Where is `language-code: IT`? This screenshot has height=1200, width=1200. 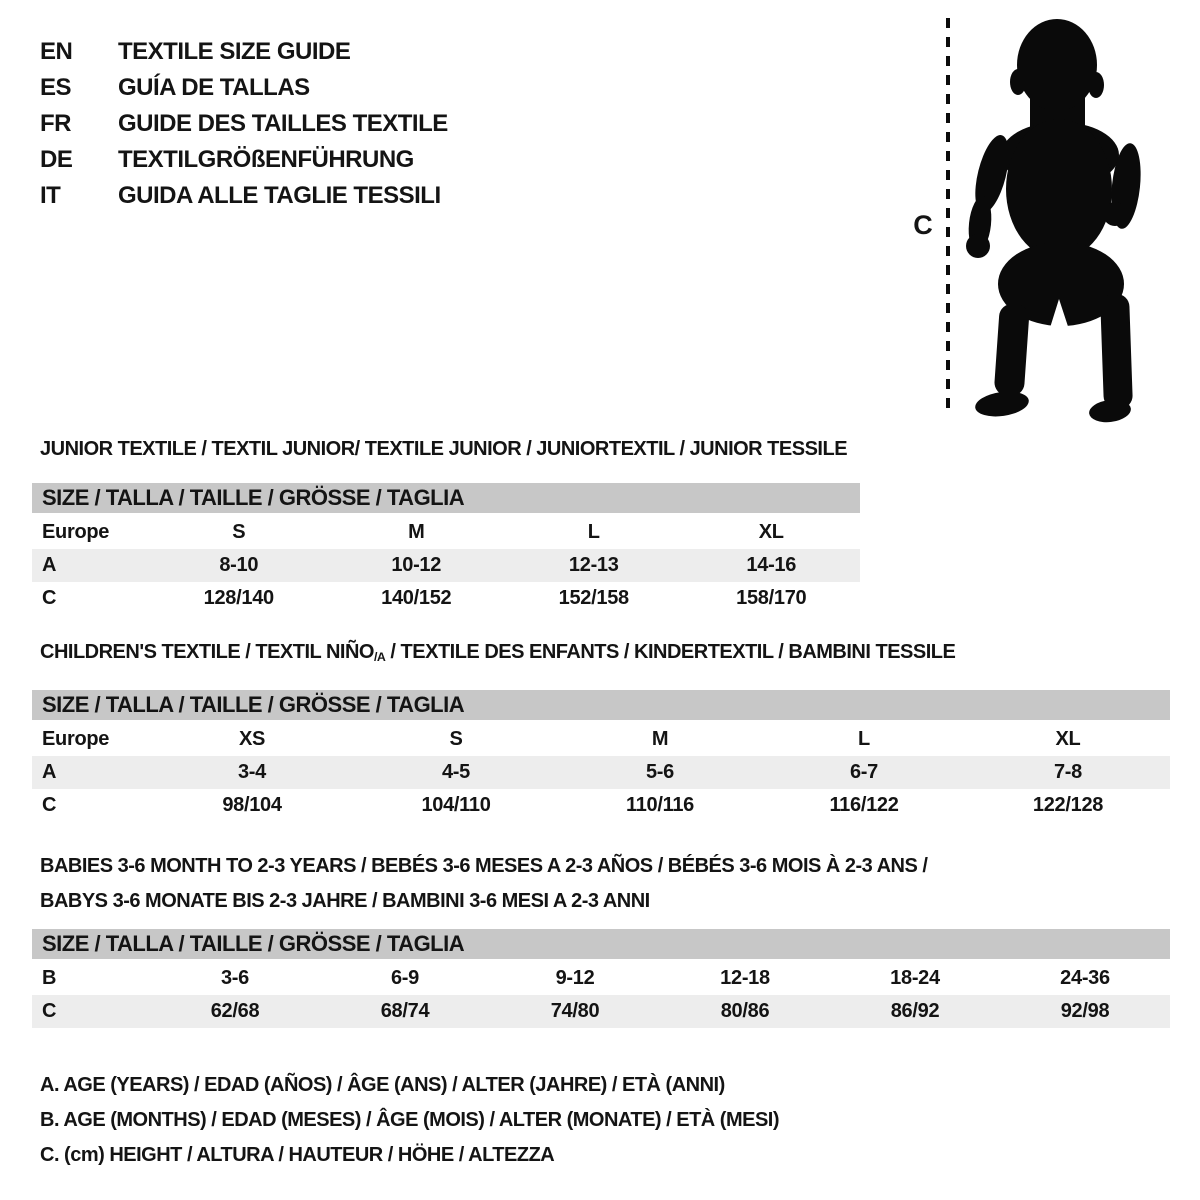 language-code: IT is located at coordinates (50, 195).